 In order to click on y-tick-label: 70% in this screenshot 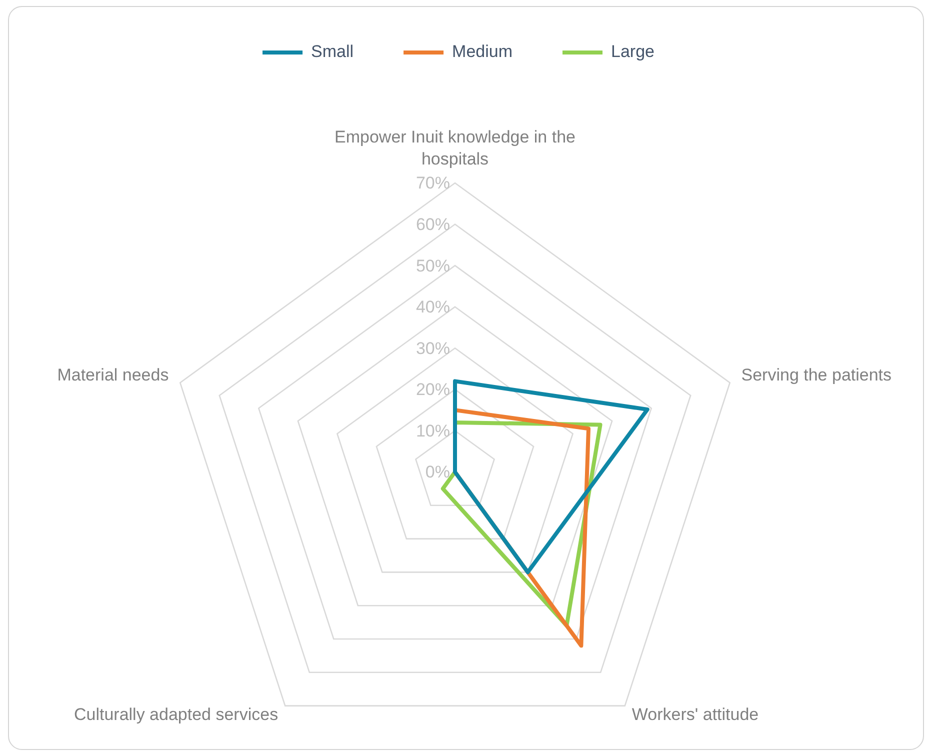, I will do `click(433, 183)`.